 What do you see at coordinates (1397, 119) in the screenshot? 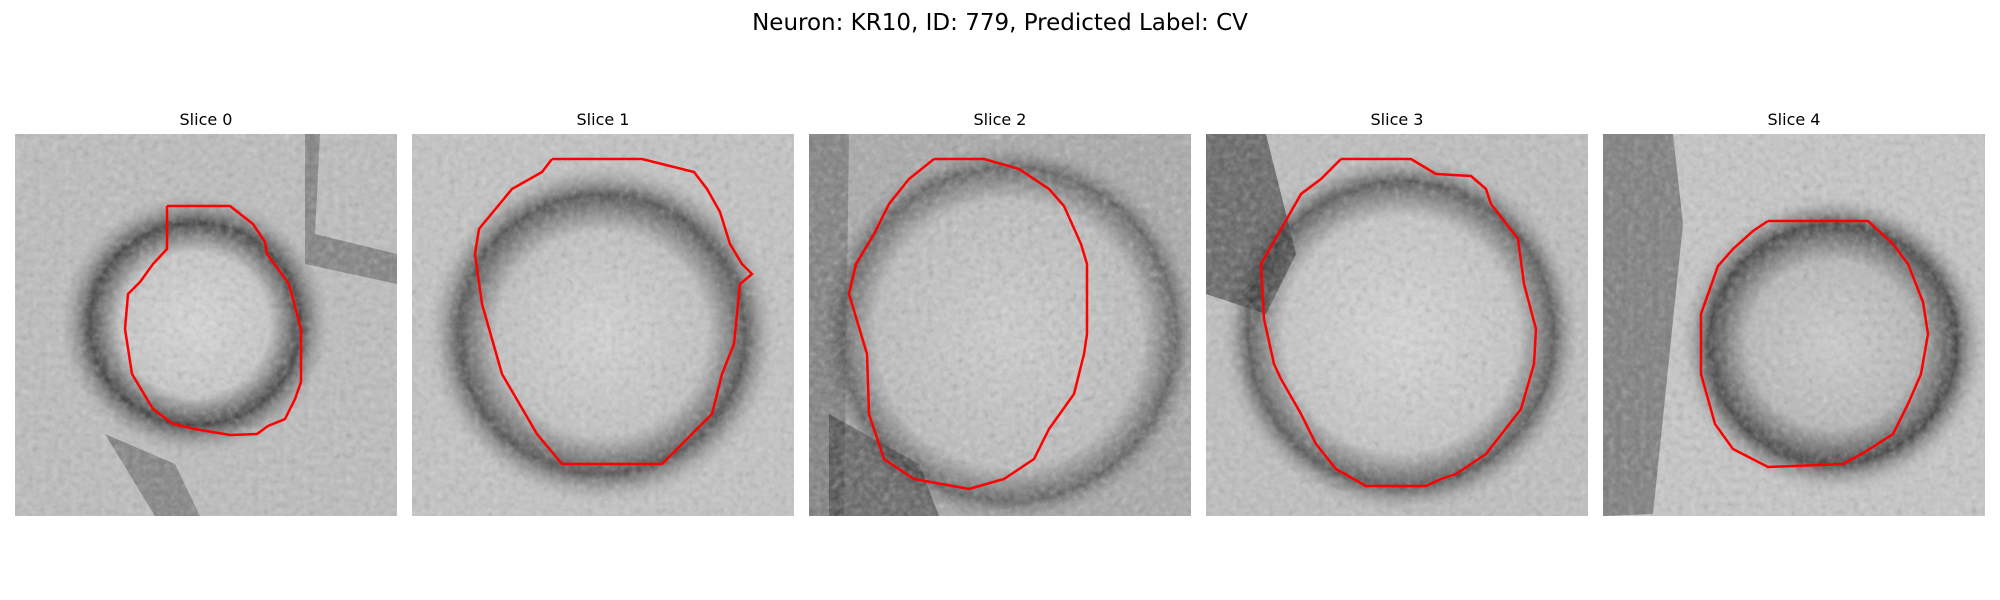
I see `slice-title: Slice 3` at bounding box center [1397, 119].